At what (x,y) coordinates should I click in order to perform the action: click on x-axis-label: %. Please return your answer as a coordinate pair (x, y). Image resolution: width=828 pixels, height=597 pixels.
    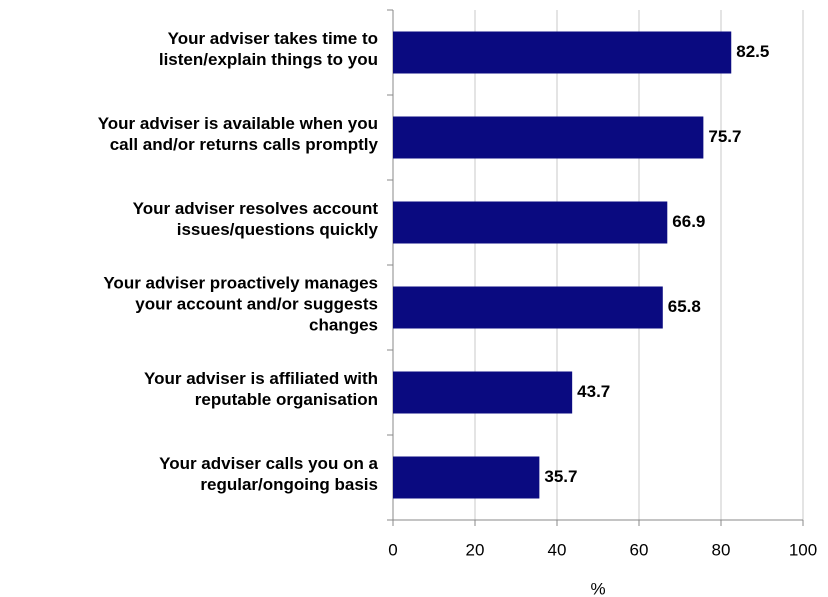
    Looking at the image, I should click on (597, 588).